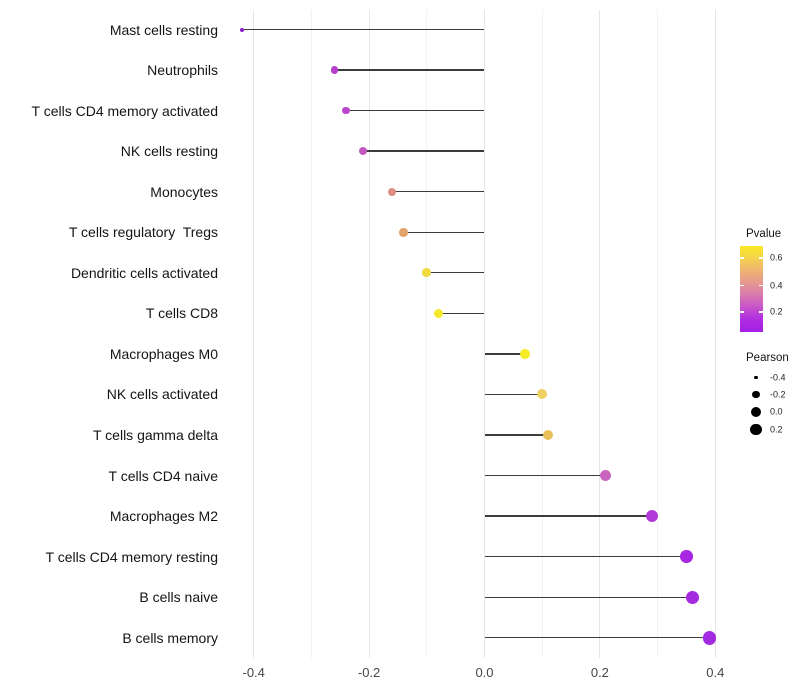 The height and width of the screenshot is (700, 800). Describe the element at coordinates (778, 377) in the screenshot. I see `size-legend-label: -0.4` at that location.